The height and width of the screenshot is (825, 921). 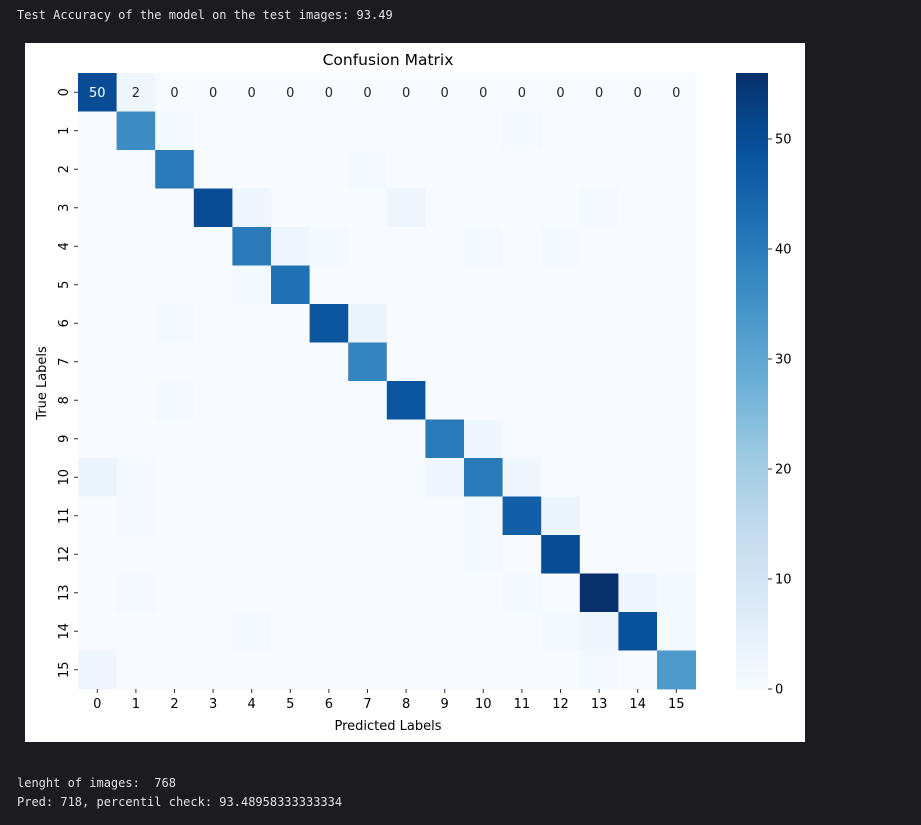 I want to click on y-tick-label: 6, so click(x=64, y=323).